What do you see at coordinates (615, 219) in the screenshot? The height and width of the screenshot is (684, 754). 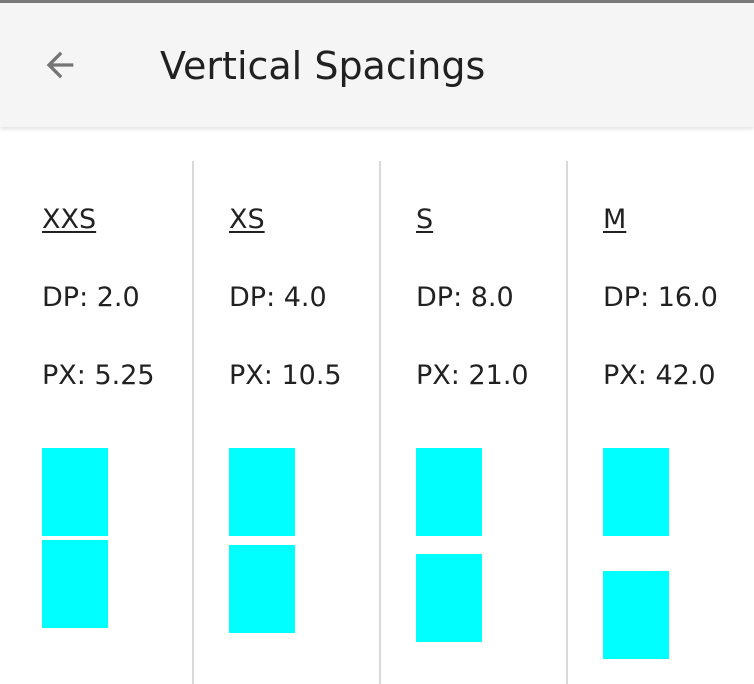 I see `spacing-label: M` at bounding box center [615, 219].